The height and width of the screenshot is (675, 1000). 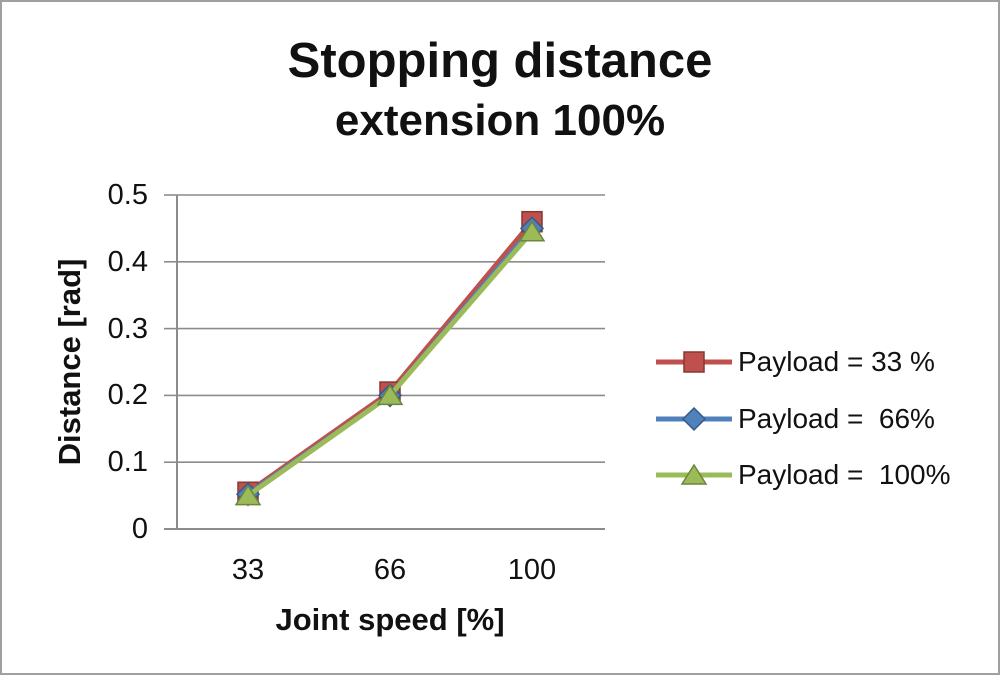 I want to click on legend-marker-square, so click(x=694, y=362).